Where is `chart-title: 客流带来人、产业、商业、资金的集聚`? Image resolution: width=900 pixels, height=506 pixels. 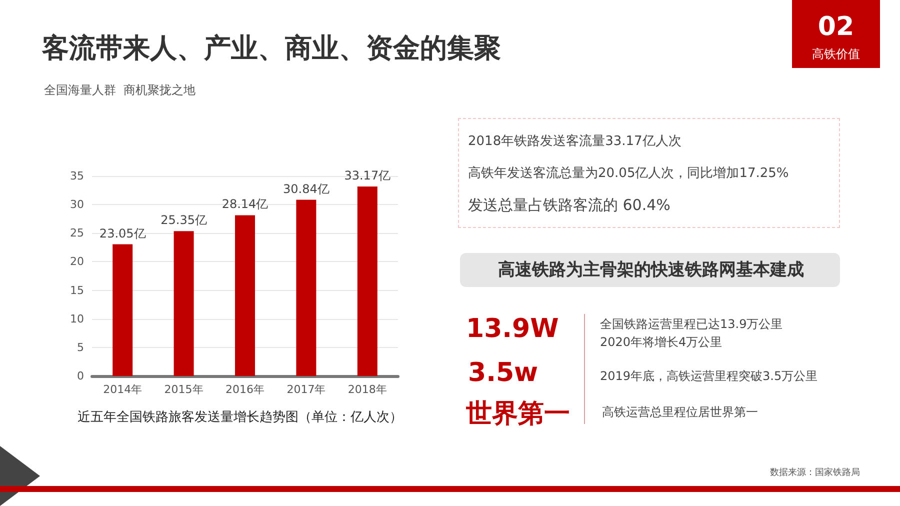
chart-title: 客流带来人、产业、商业、资金的集聚 is located at coordinates (271, 49).